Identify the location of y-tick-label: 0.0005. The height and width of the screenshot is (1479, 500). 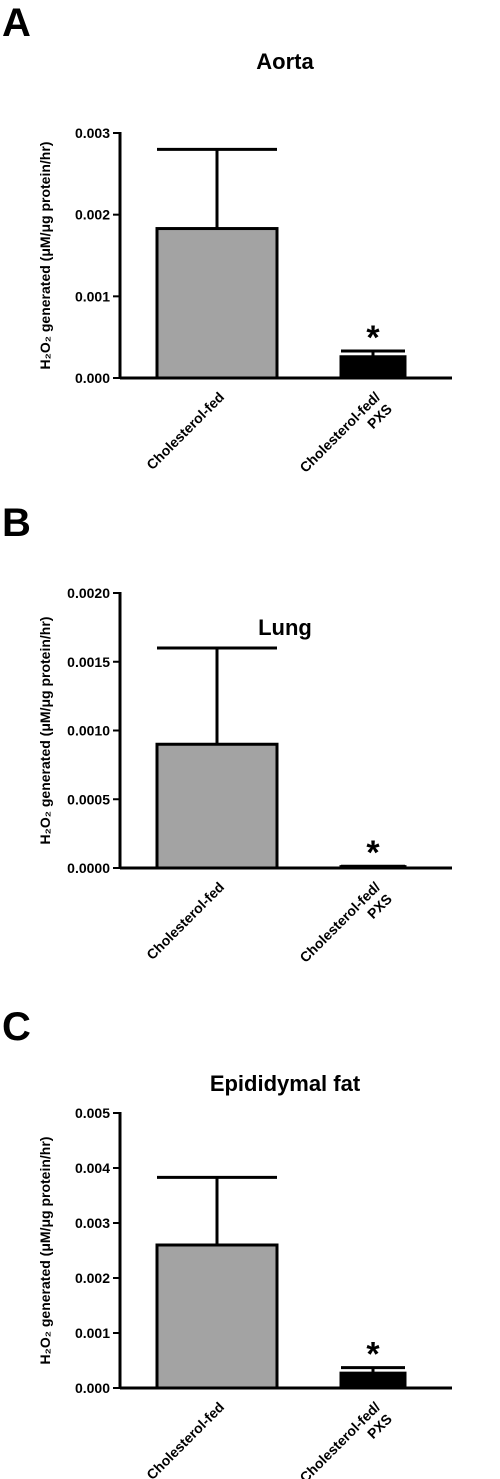
(88, 799).